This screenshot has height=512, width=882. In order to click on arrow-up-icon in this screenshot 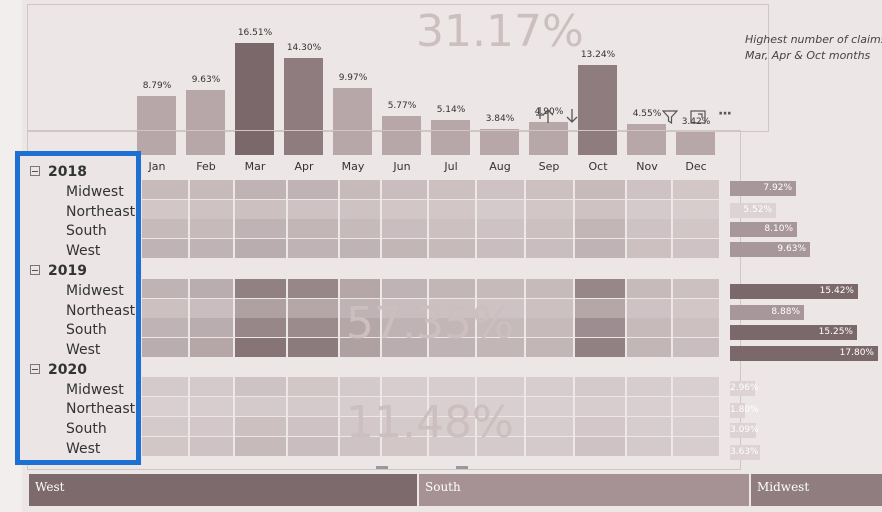, I will do `click(548, 118)`.